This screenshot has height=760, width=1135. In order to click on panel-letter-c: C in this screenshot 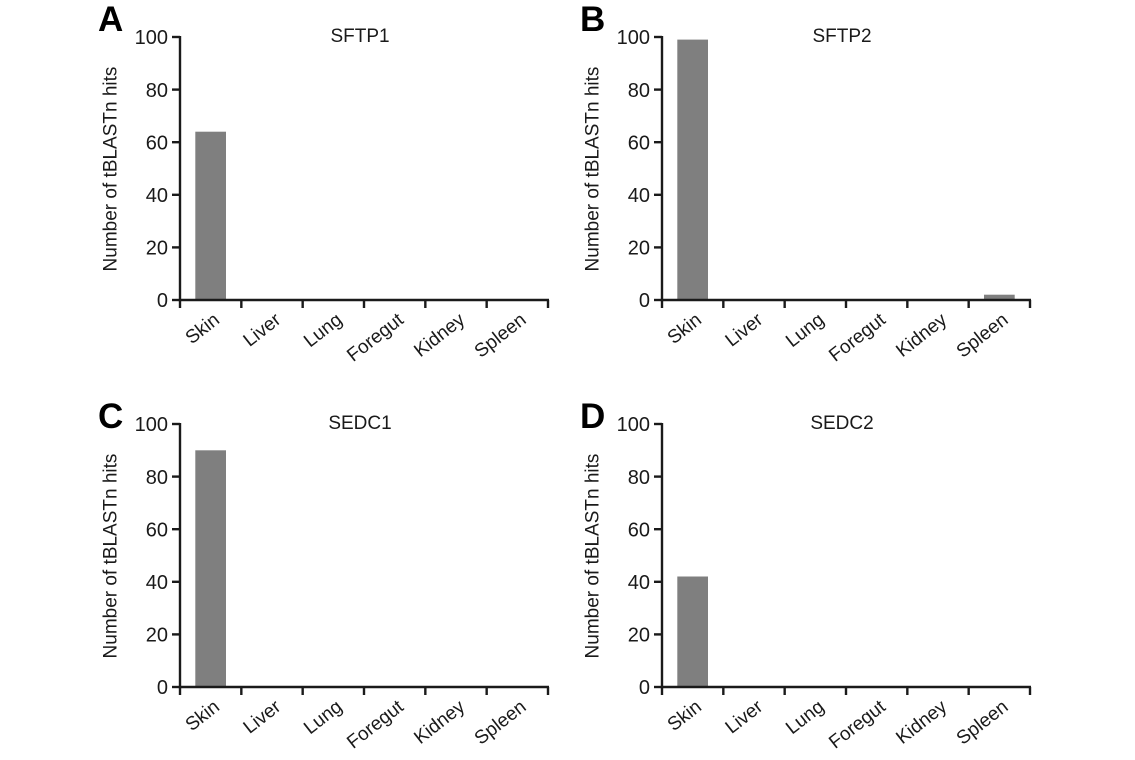, I will do `click(111, 416)`.